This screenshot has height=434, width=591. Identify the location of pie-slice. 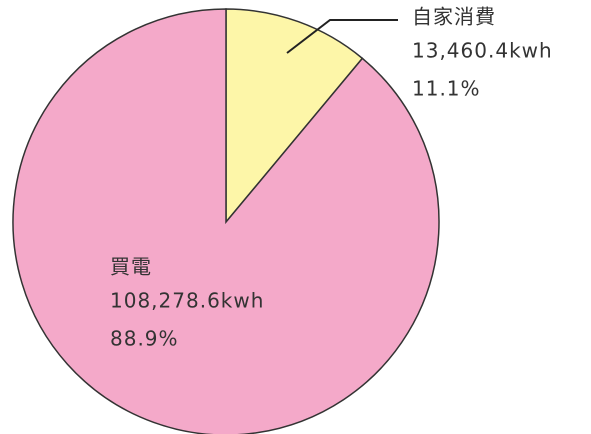
(294, 116).